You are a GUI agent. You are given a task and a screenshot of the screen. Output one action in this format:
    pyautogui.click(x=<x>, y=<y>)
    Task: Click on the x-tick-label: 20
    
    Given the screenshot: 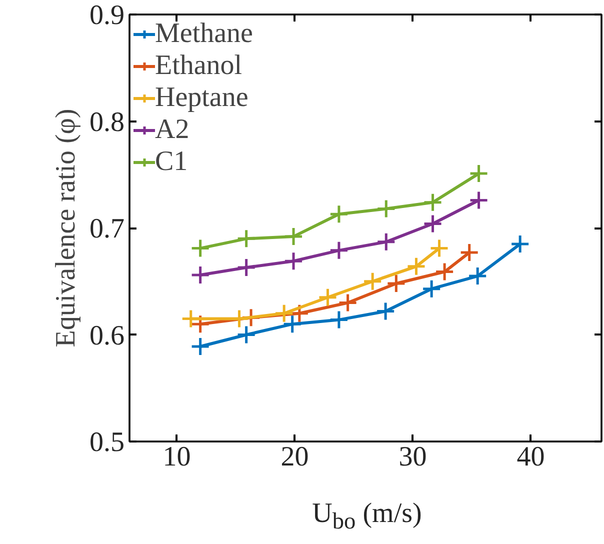 What is the action you would take?
    pyautogui.click(x=294, y=457)
    